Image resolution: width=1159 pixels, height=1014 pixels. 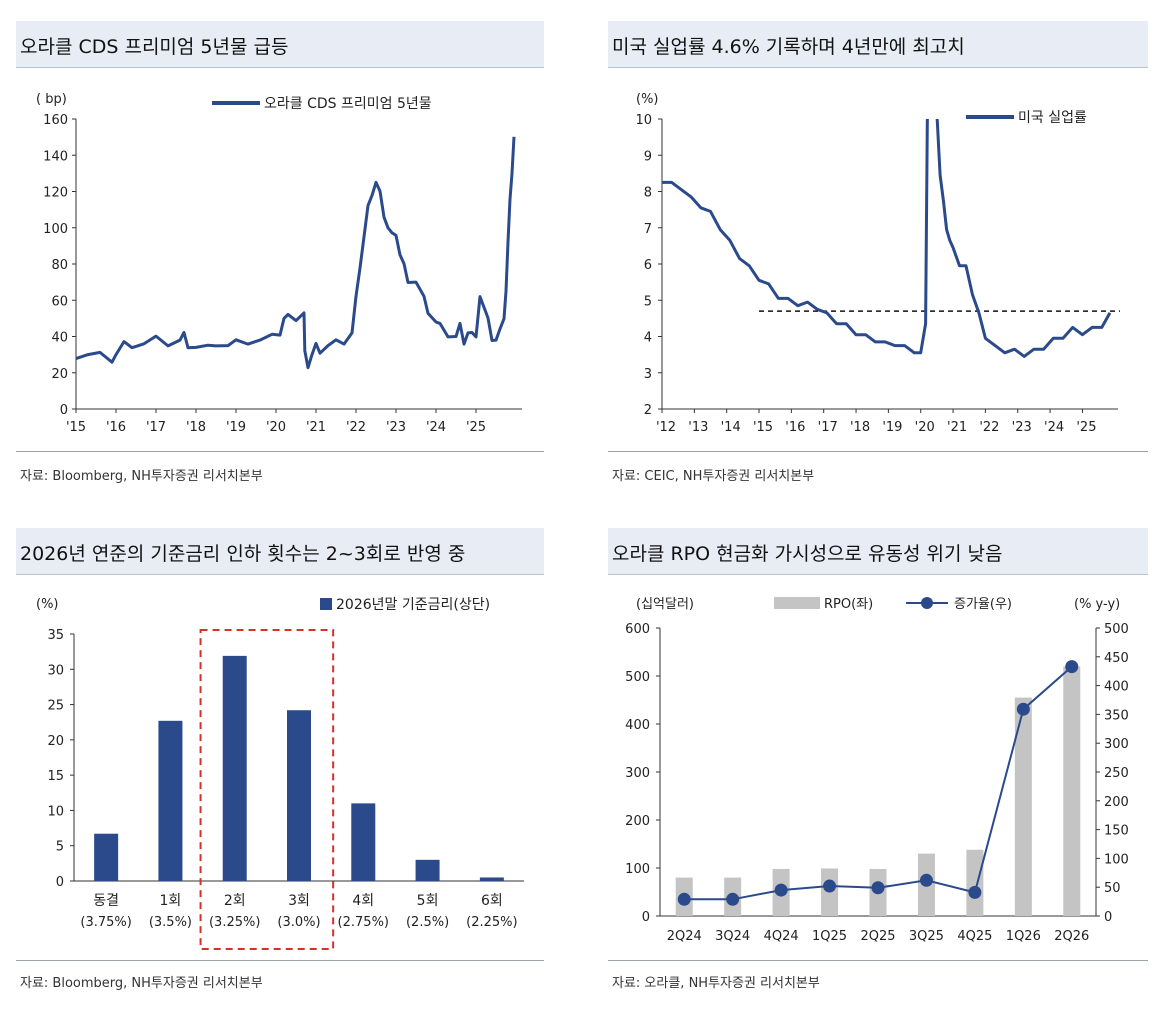 What do you see at coordinates (1023, 806) in the screenshot?
I see `rpo-bar-1Q26` at bounding box center [1023, 806].